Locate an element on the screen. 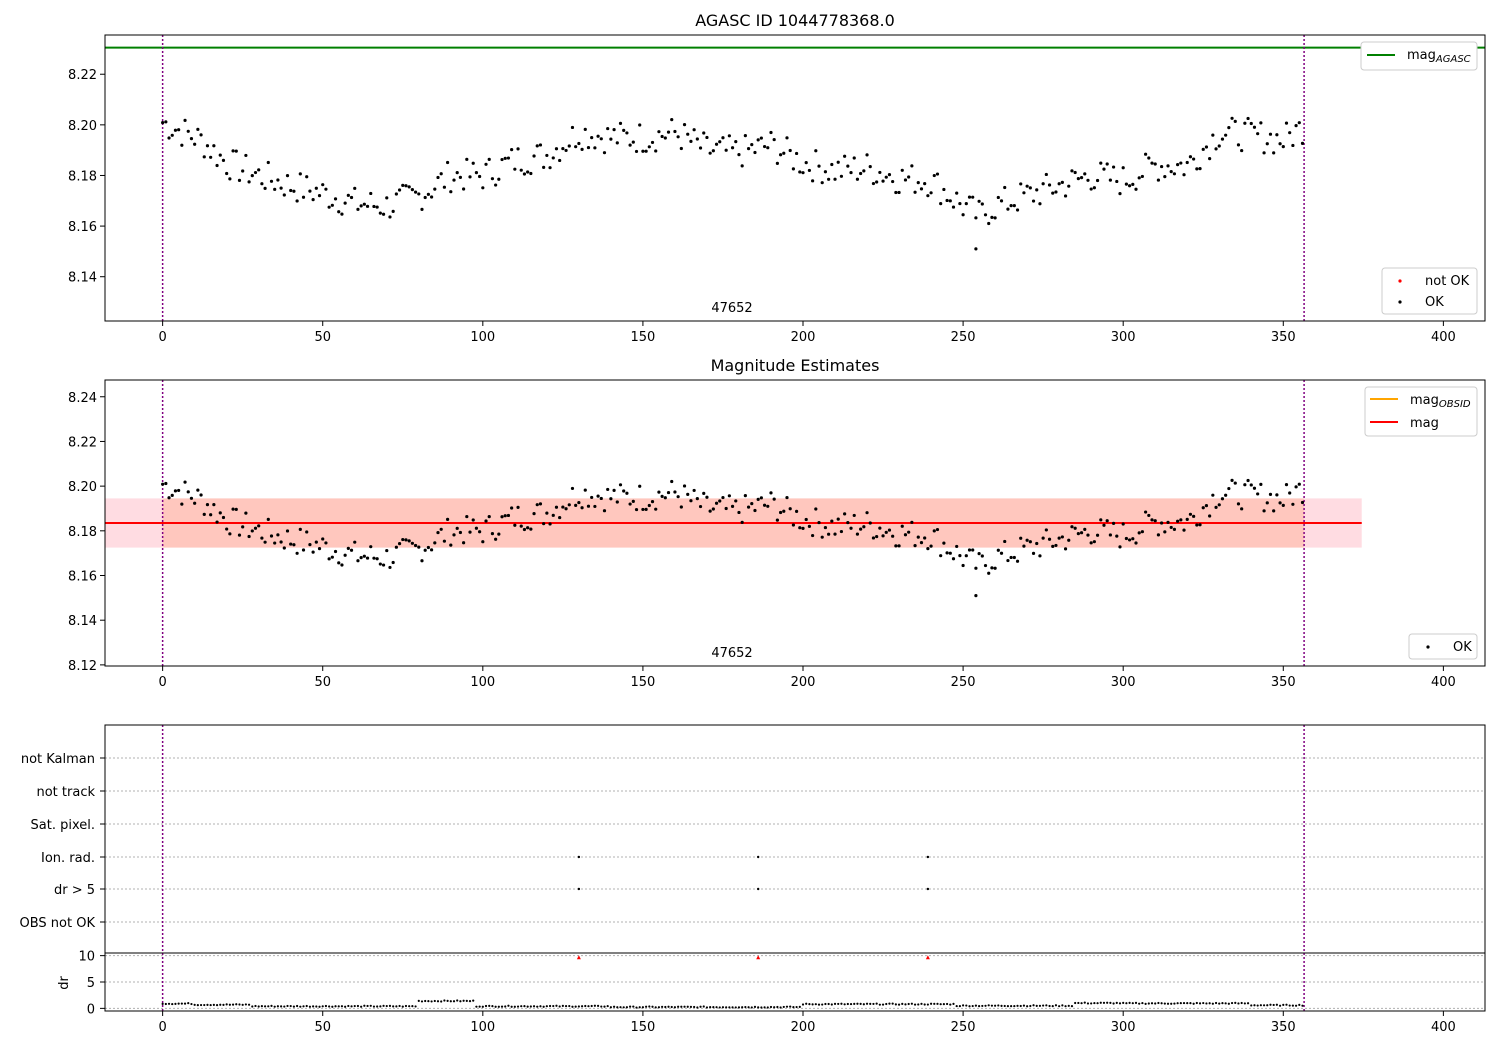  annotation-obsid-1: 47652 is located at coordinates (731, 308).